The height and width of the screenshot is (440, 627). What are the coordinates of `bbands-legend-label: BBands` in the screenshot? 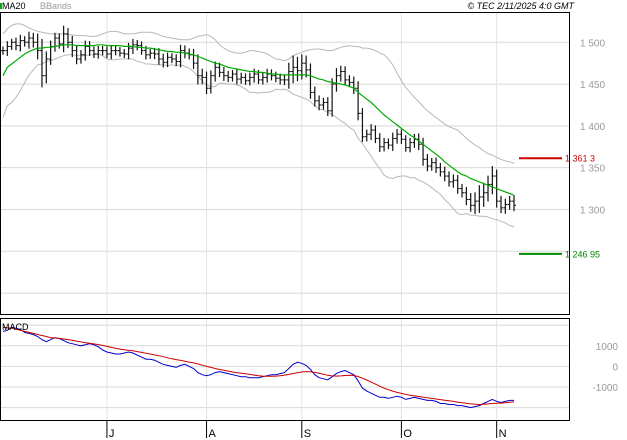 It's located at (56, 6).